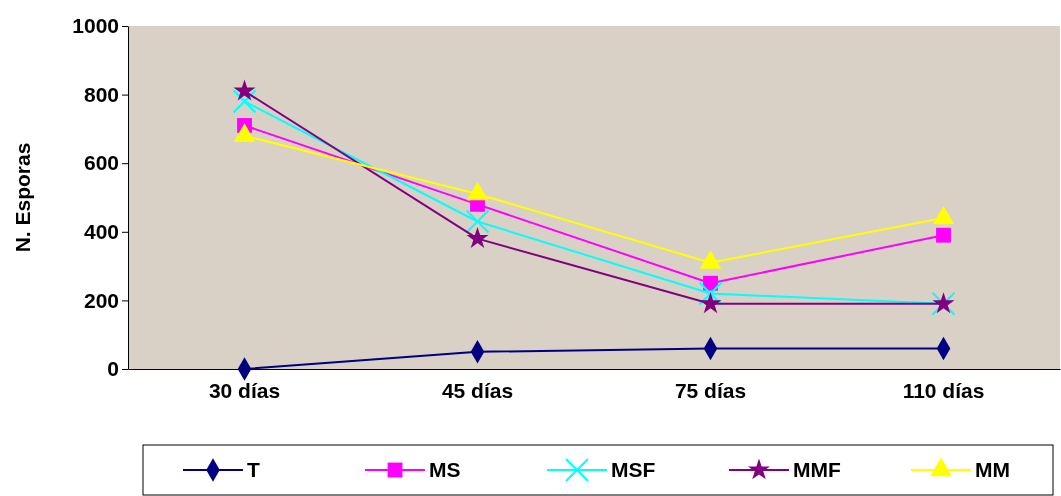  I want to click on legend-label: MS, so click(445, 469).